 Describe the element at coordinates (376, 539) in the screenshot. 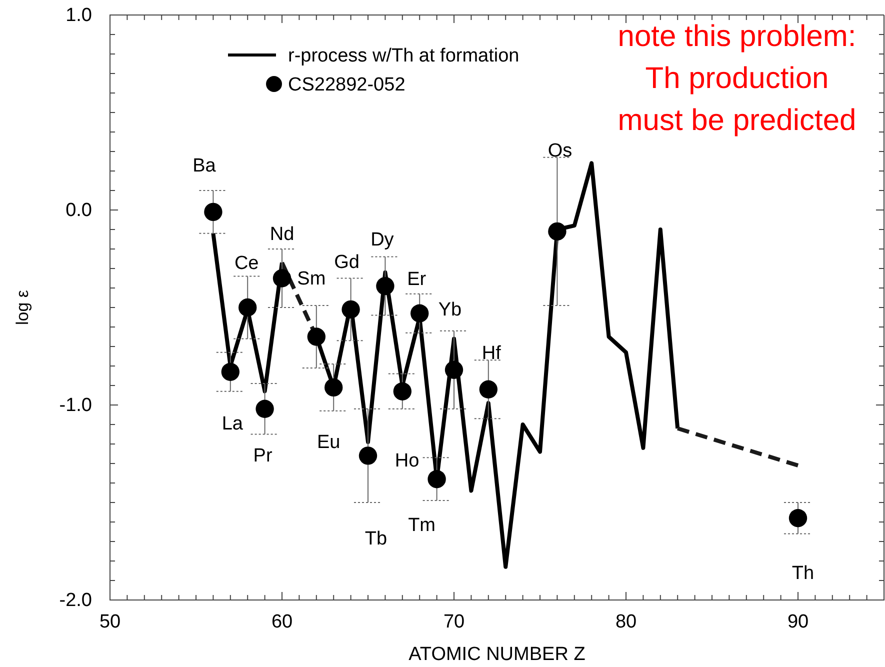

I see `annotation: Tb` at that location.